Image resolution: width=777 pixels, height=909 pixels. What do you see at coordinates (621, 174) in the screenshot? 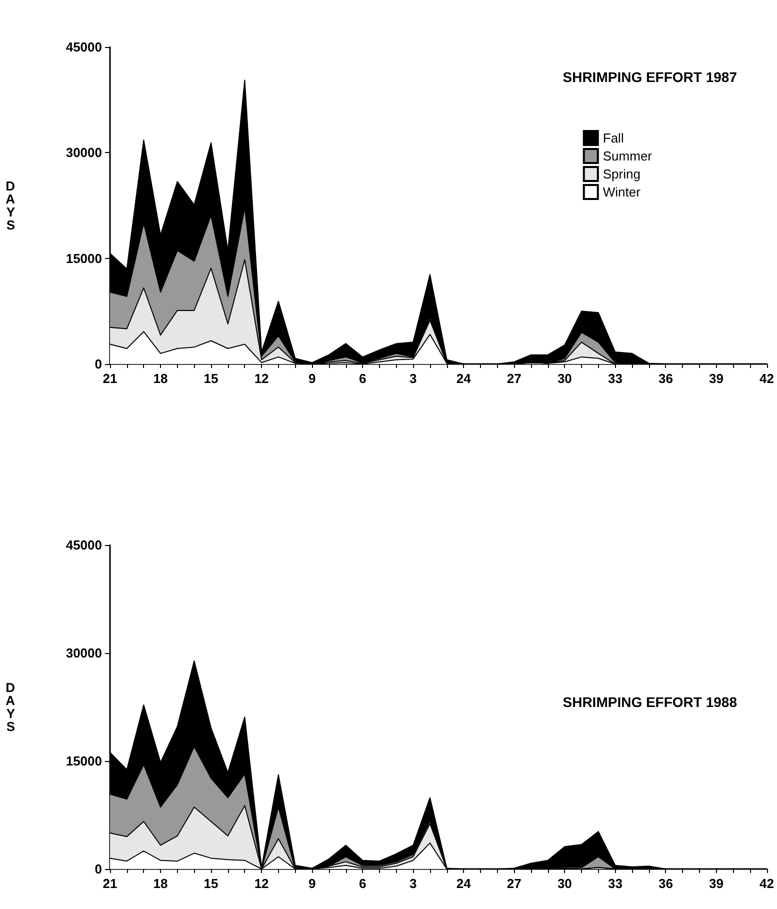
I see `legend-label: Spring` at bounding box center [621, 174].